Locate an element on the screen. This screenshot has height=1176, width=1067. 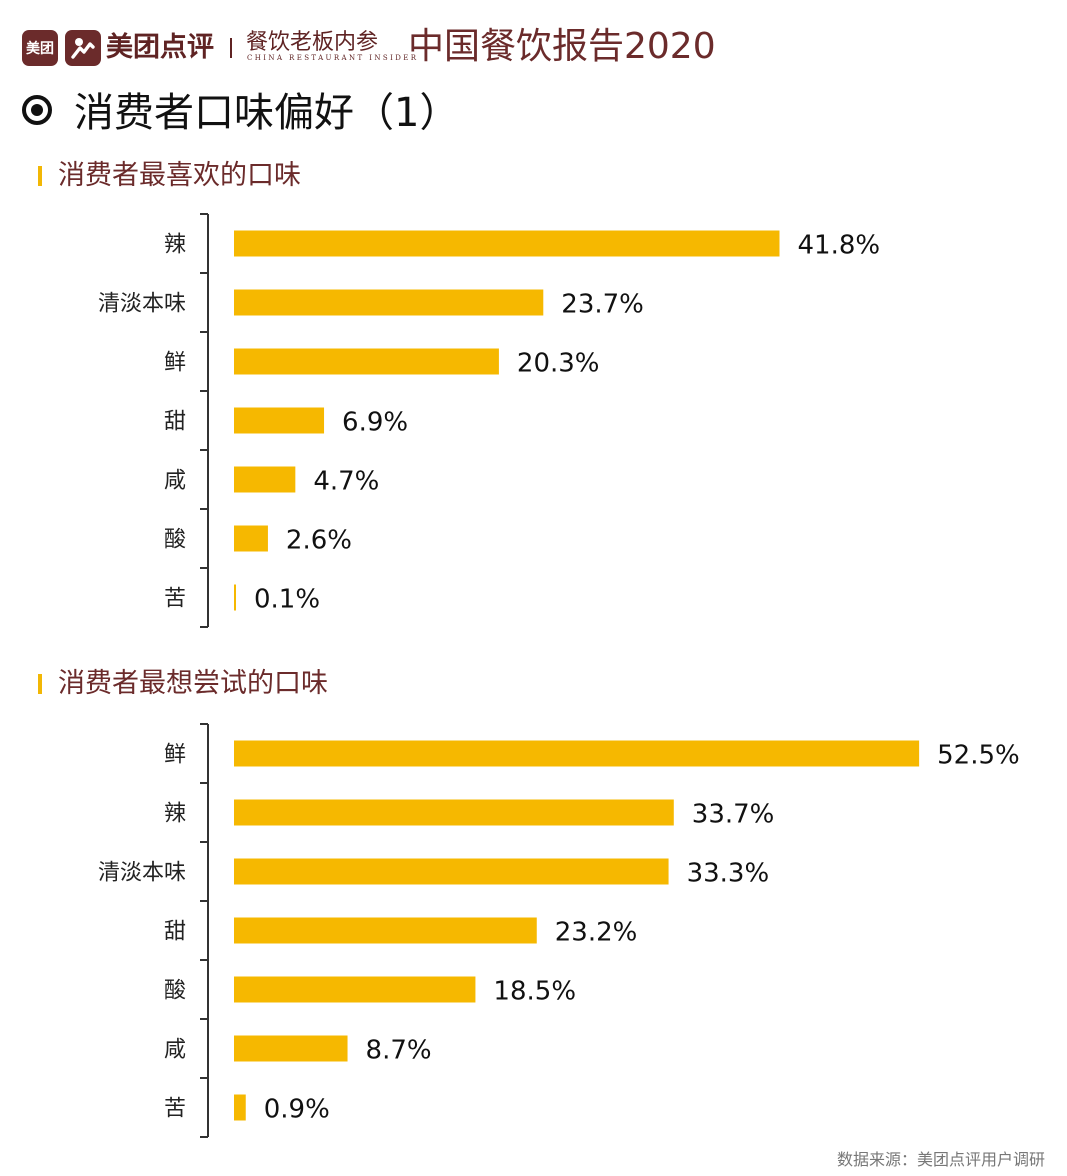
value-label: 0.9% is located at coordinates (297, 1110).